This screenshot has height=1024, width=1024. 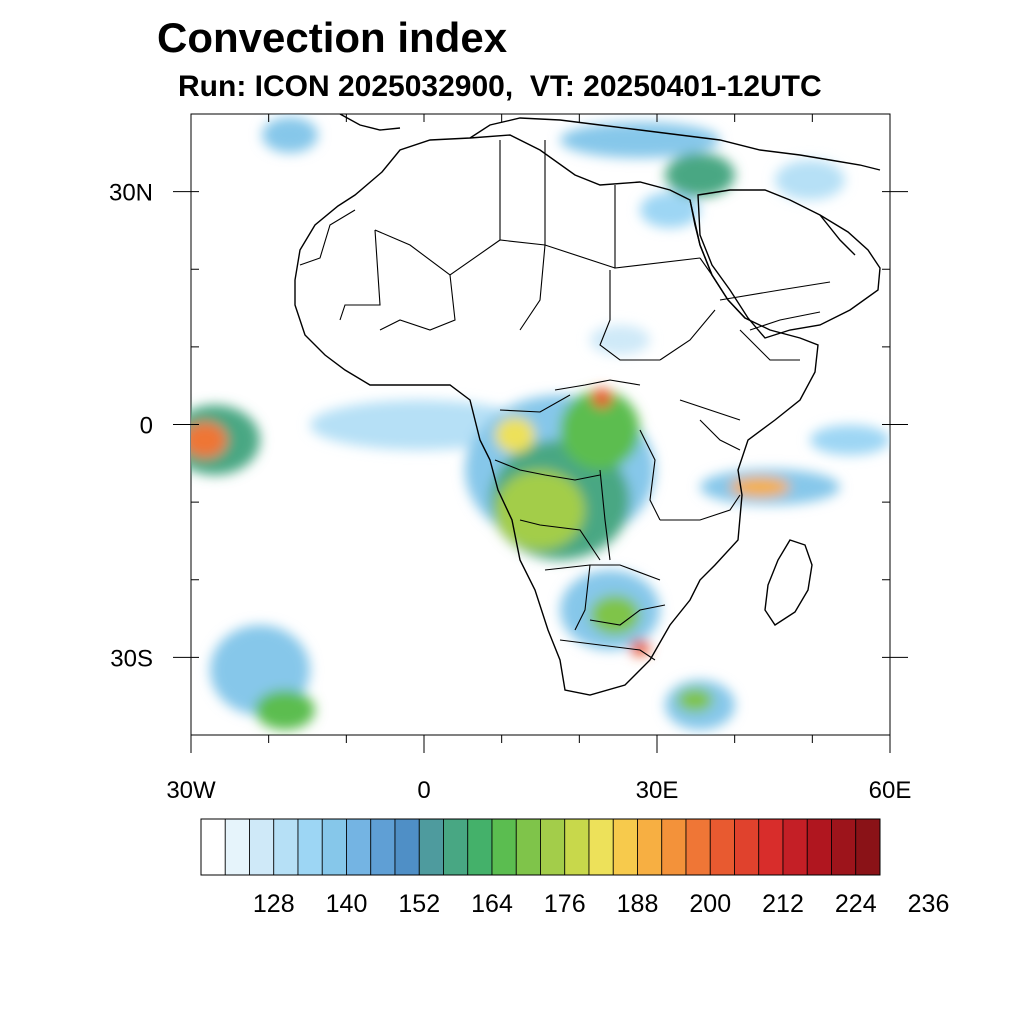 I want to click on lon-tick-label: 60E, so click(x=890, y=790).